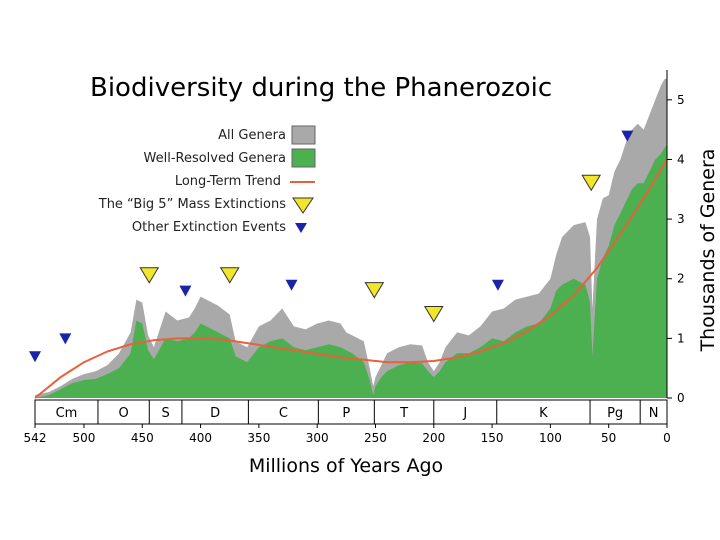 The image size is (720, 540). I want to click on x-tick-label: 300, so click(317, 438).